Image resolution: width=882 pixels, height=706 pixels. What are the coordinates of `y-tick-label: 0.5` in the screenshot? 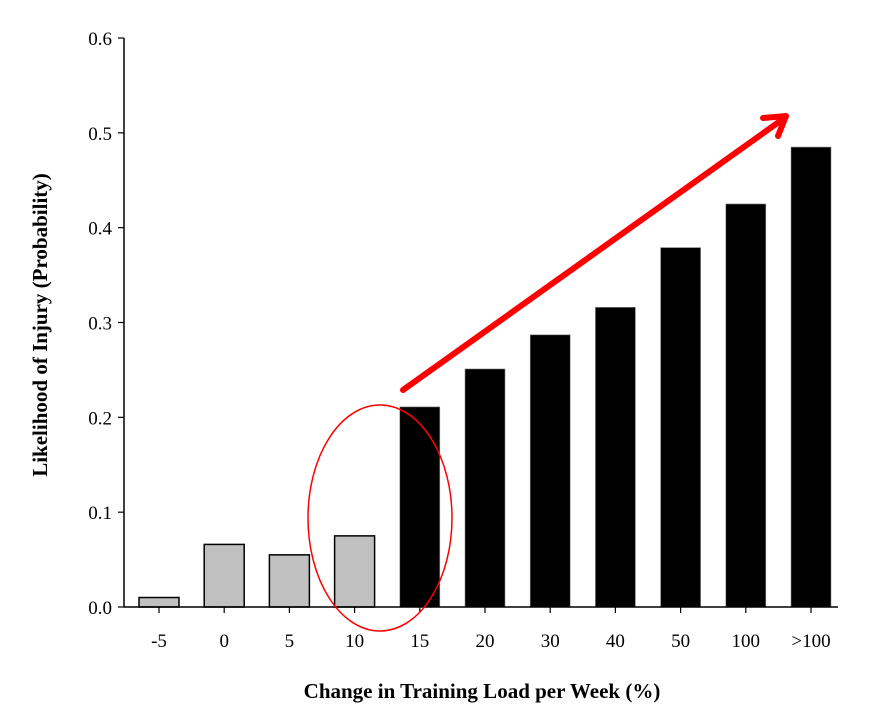 It's located at (100, 134).